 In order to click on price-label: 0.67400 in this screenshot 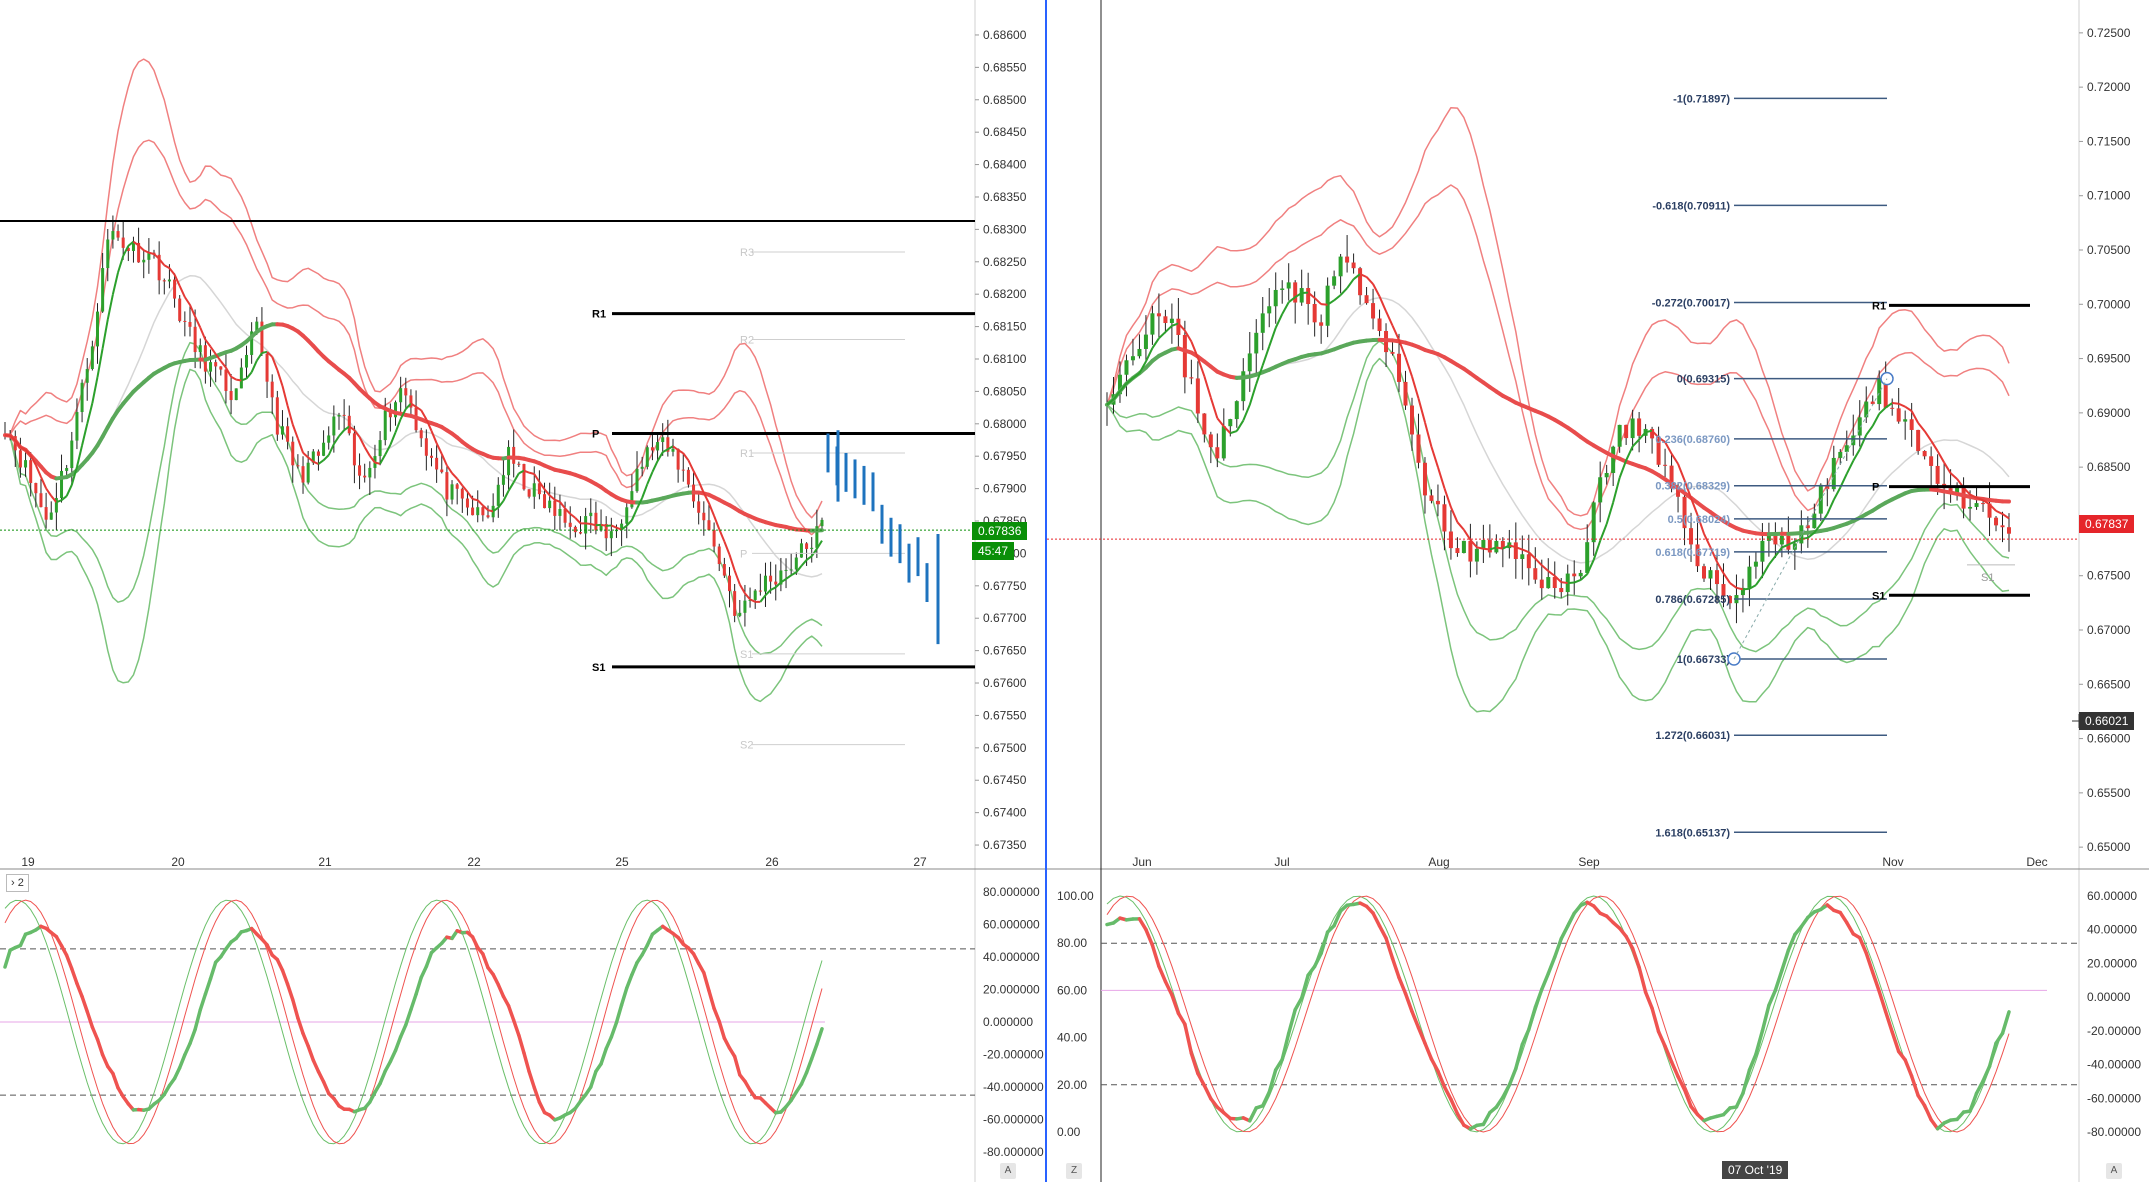, I will do `click(1005, 813)`.